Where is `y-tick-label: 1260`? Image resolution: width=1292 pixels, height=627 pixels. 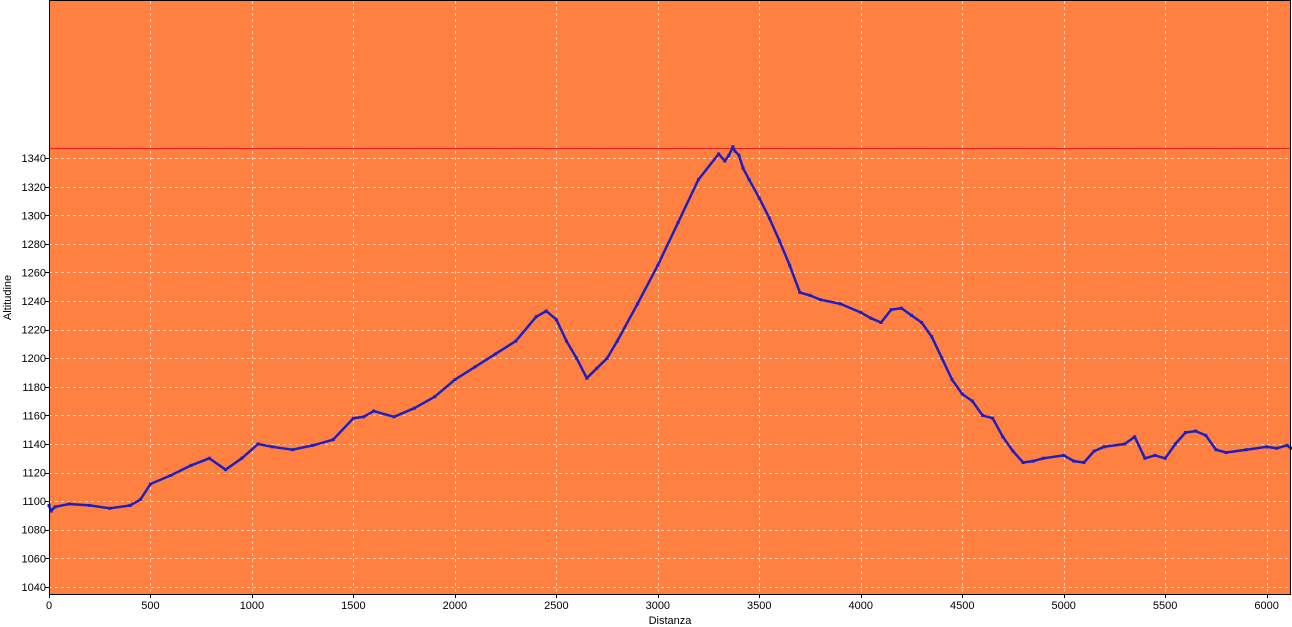
y-tick-label: 1260 is located at coordinates (34, 273).